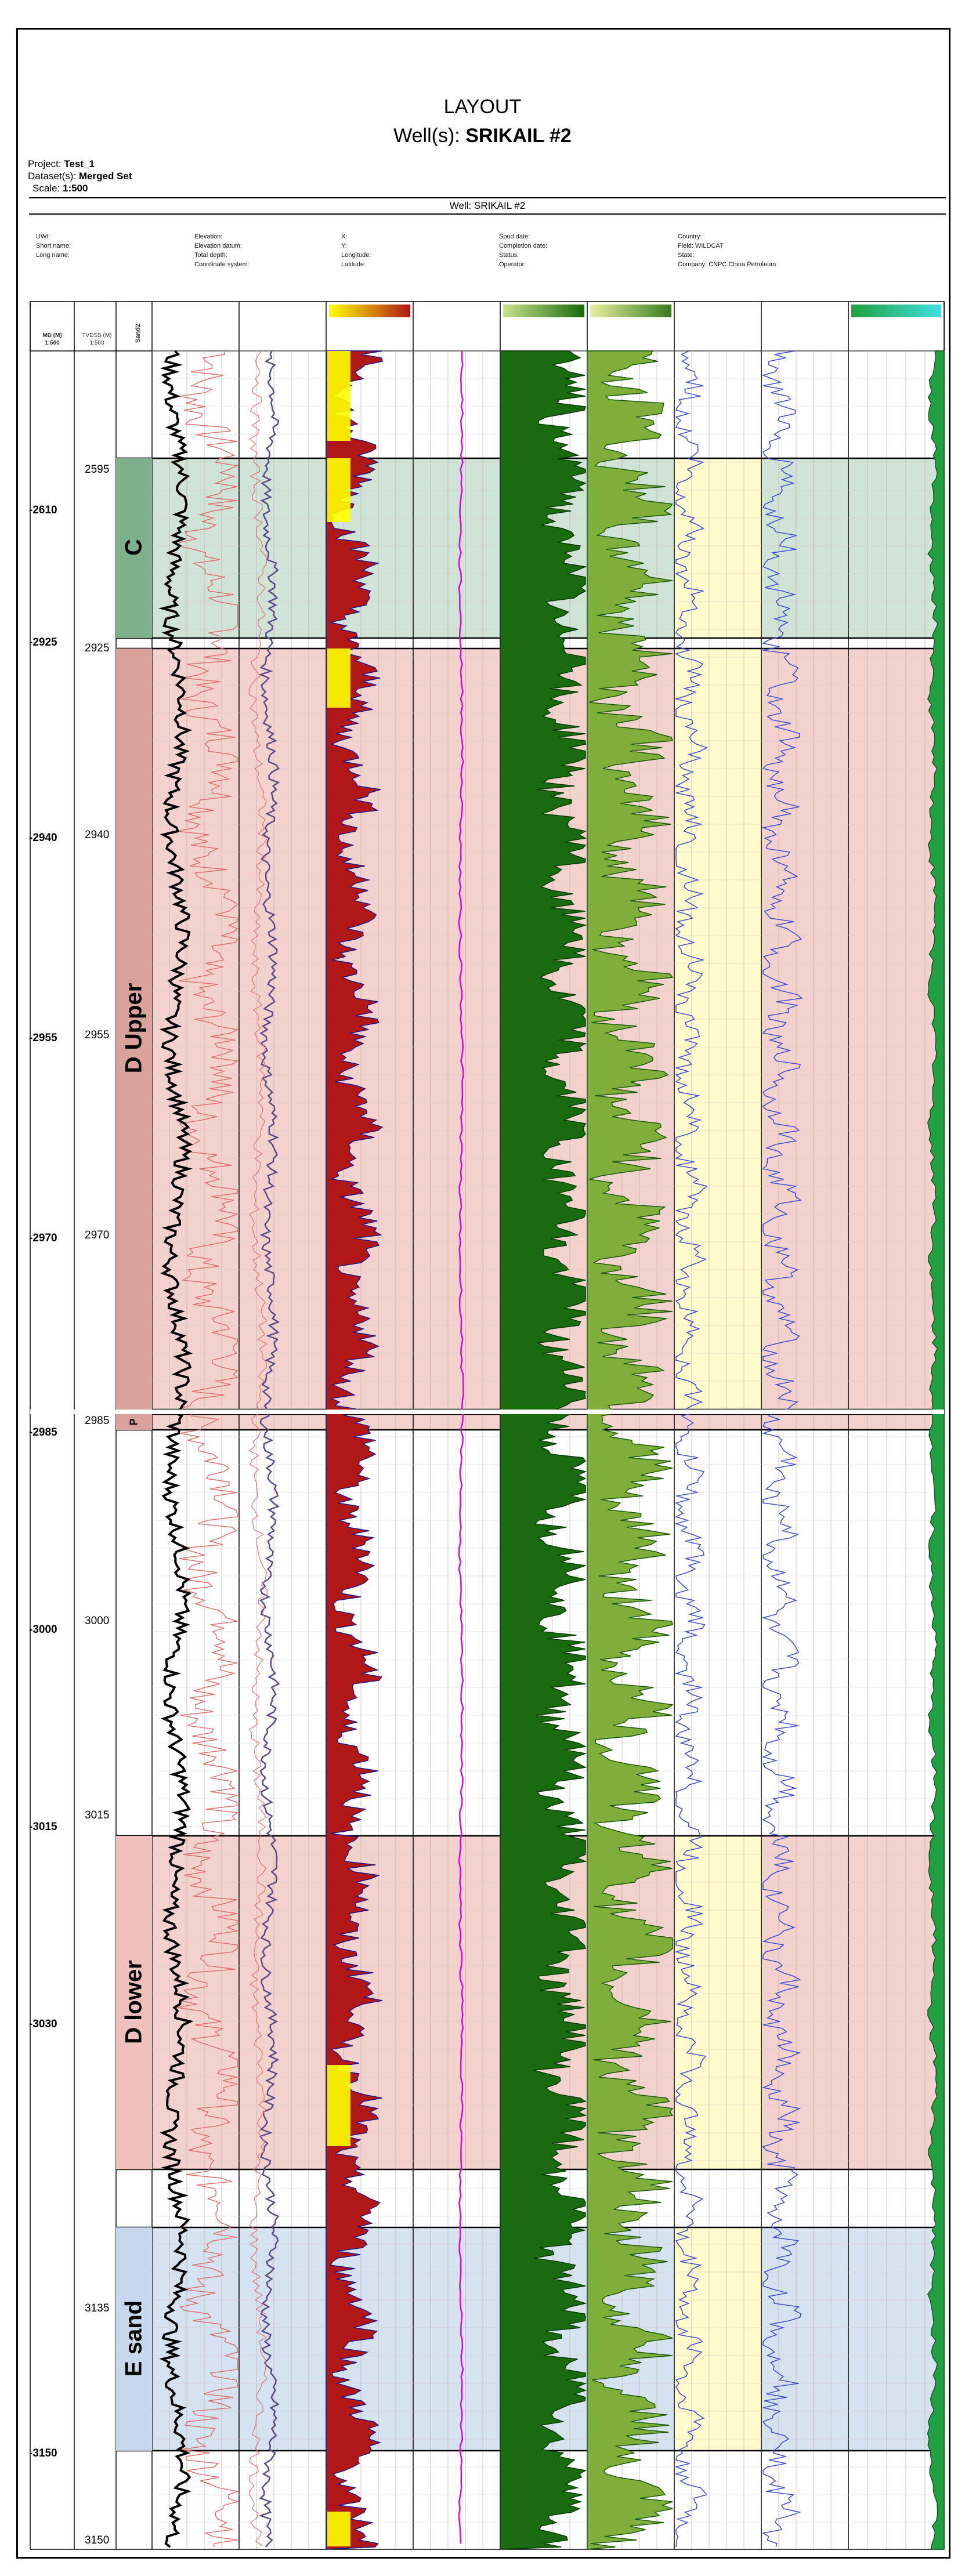 The image size is (965, 2576). I want to click on tvdss-tick-label-3: 2955, so click(98, 1035).